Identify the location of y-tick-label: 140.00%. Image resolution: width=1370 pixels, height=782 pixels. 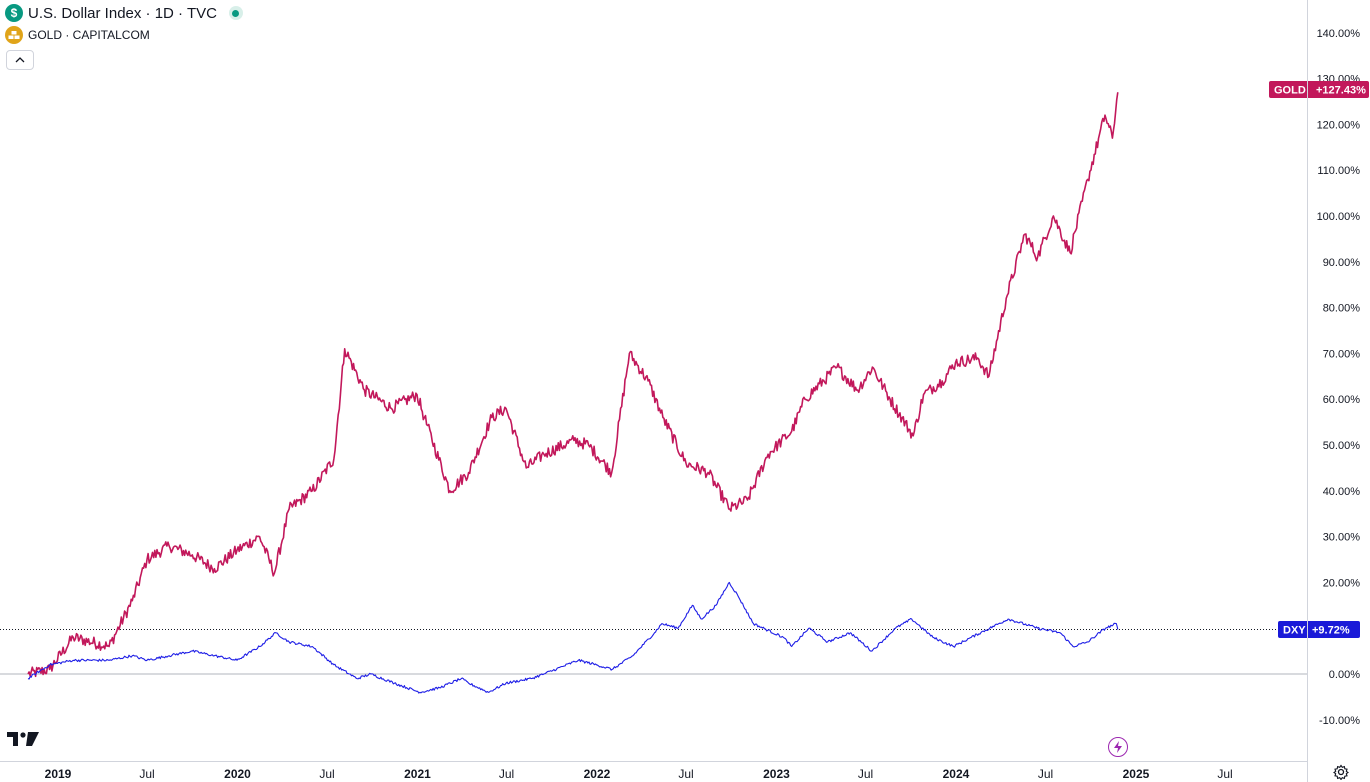
(1339, 34).